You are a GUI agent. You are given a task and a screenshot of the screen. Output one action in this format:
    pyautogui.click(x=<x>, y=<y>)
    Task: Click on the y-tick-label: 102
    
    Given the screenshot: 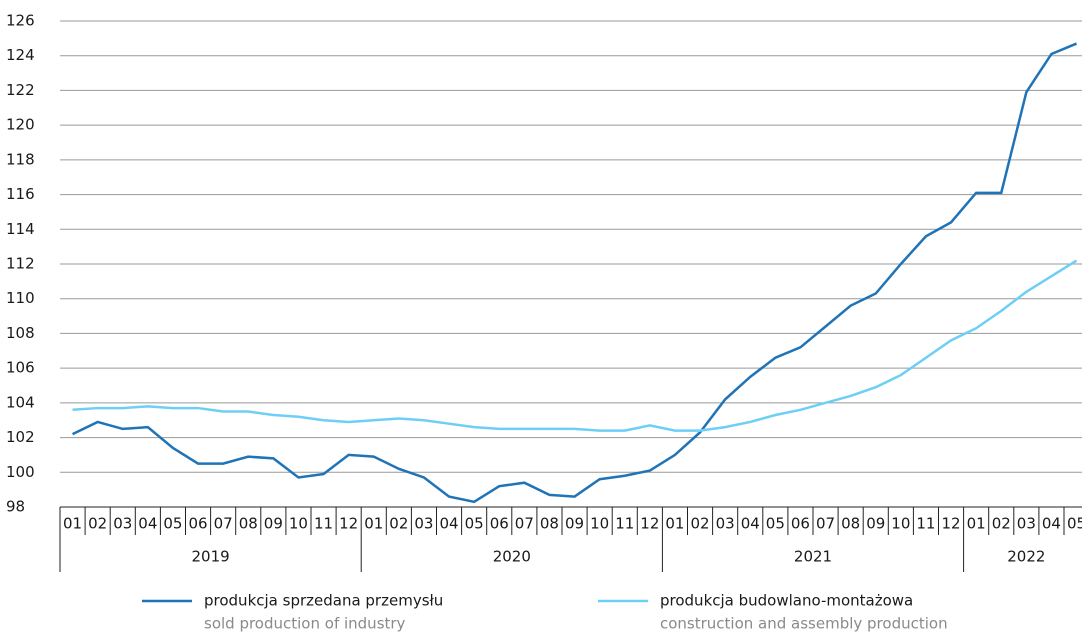 What is the action you would take?
    pyautogui.click(x=20, y=437)
    